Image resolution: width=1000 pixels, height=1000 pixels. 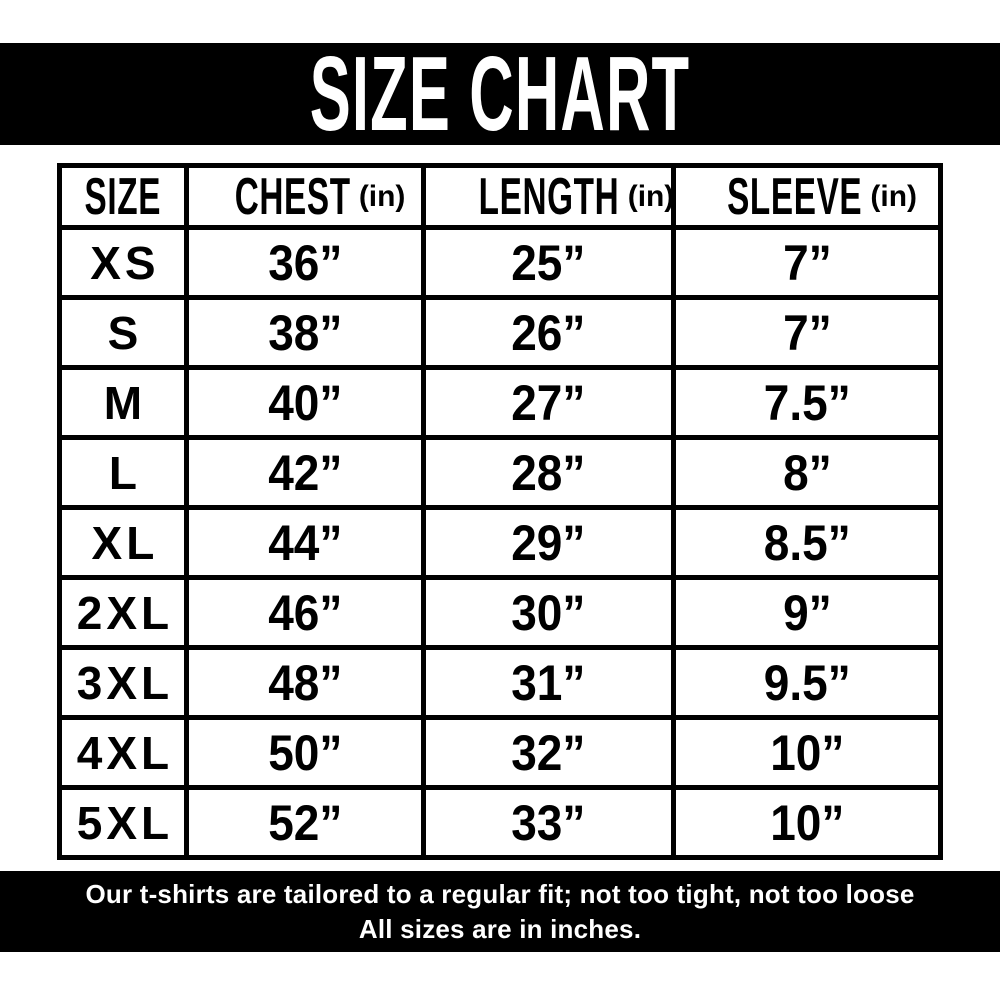 I want to click on column-header-length-unit: (in), so click(x=650, y=196).